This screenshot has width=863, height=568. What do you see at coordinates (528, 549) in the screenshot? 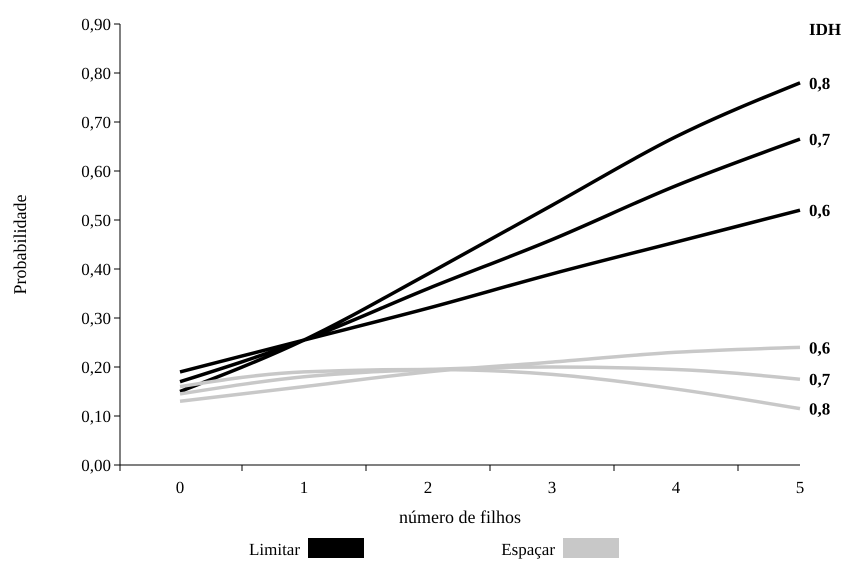
I see `text: Espaçar` at bounding box center [528, 549].